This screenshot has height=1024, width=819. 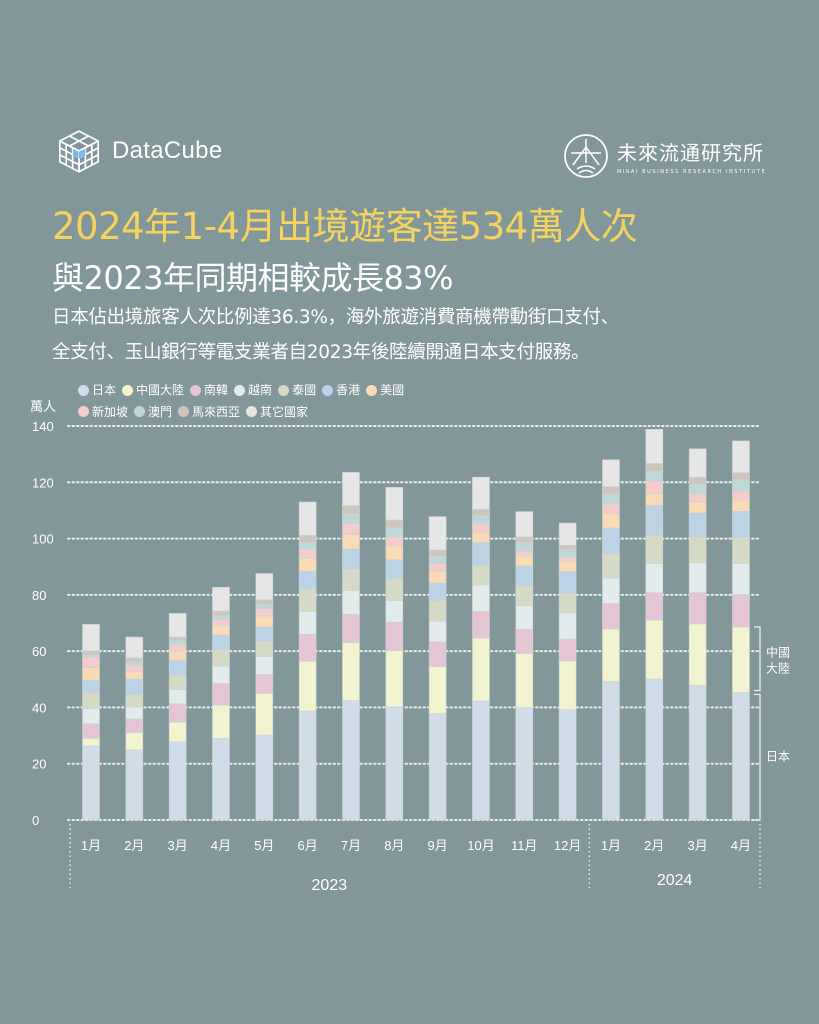 I want to click on legend-label: 香港, so click(x=348, y=390).